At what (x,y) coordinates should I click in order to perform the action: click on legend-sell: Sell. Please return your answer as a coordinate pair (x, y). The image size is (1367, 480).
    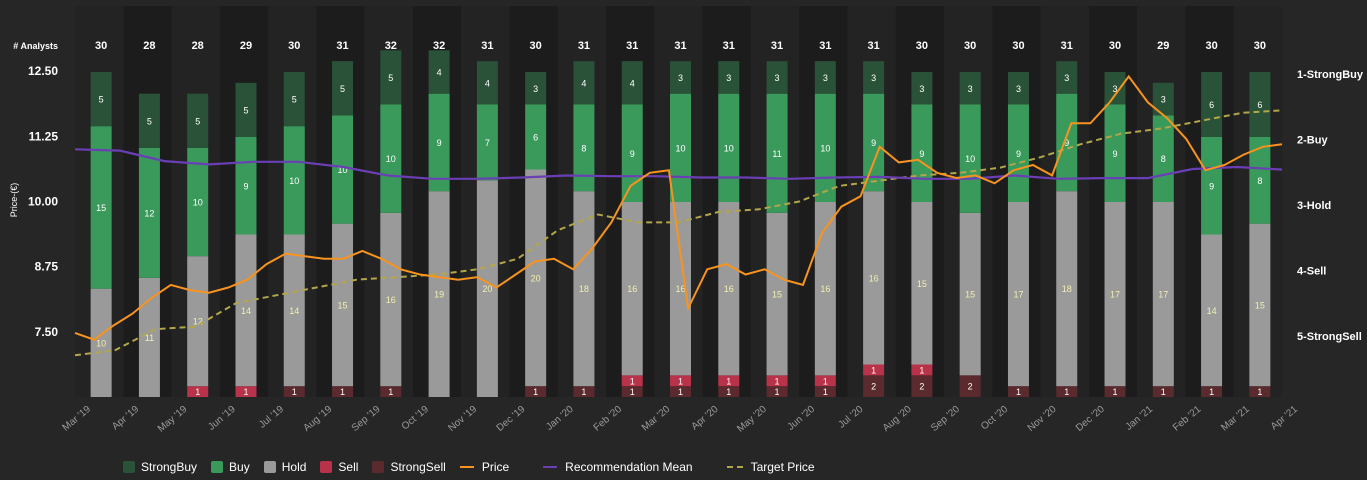
    Looking at the image, I should click on (339, 467).